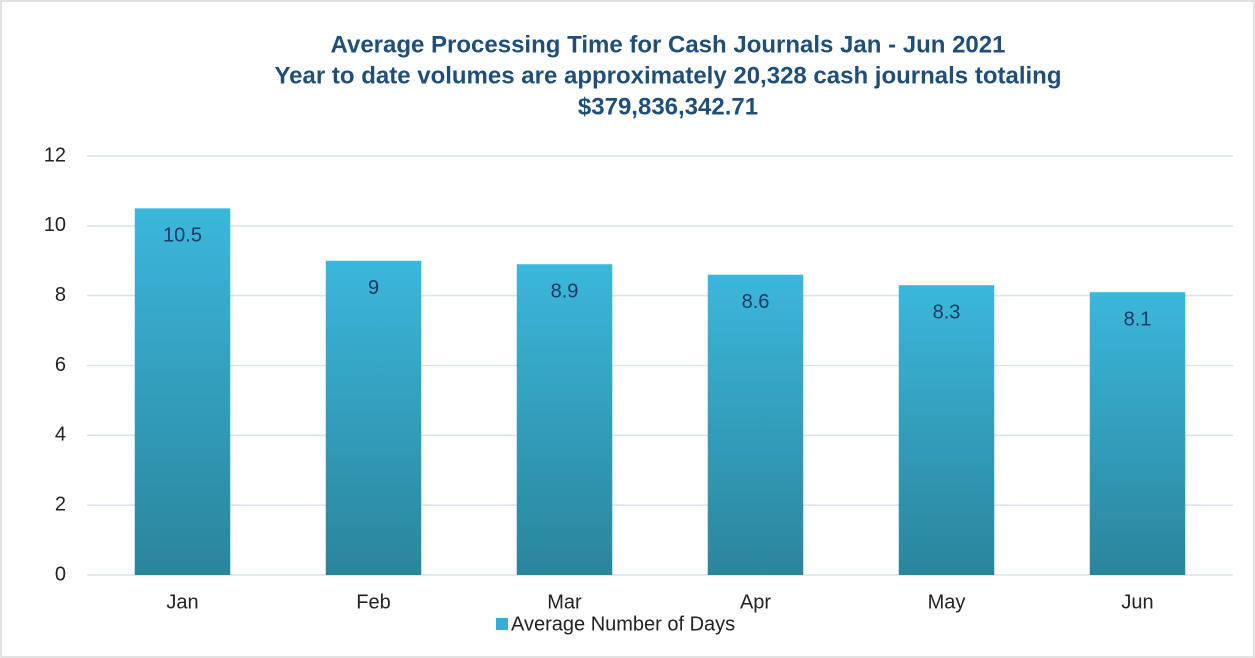 The width and height of the screenshot is (1255, 658). Describe the element at coordinates (1137, 602) in the screenshot. I see `x-tick-label: Jun` at that location.